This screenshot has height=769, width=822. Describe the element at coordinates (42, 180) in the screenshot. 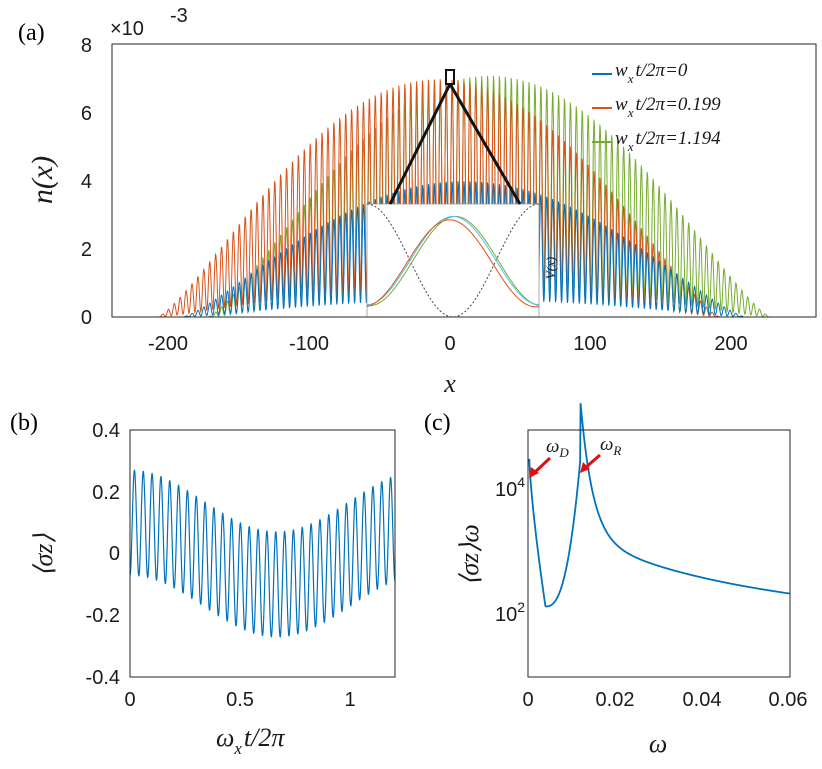

I see `panel-a-ylabel: n(x)` at that location.